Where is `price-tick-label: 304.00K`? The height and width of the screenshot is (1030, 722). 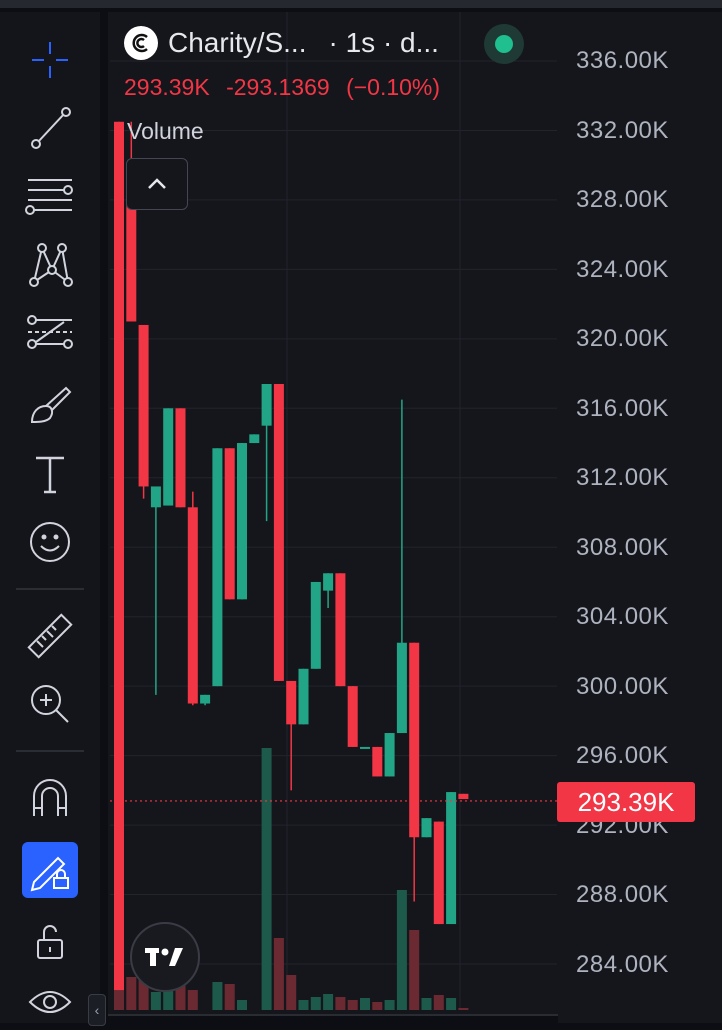
price-tick-label: 304.00K is located at coordinates (622, 616).